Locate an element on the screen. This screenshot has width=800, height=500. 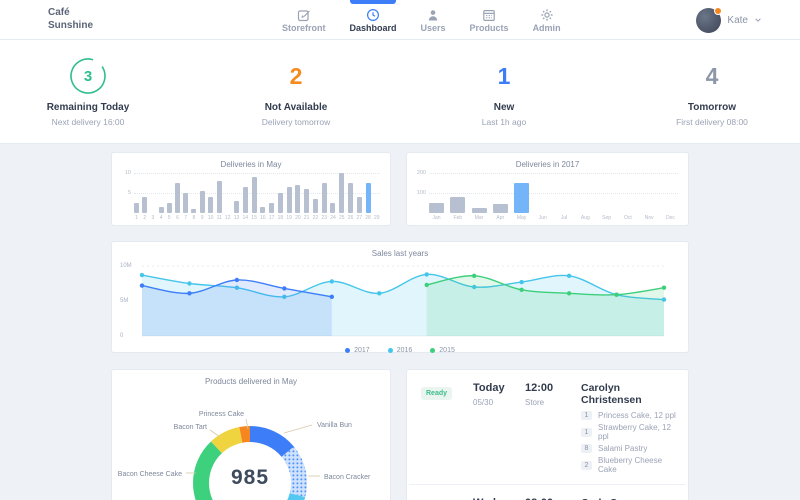
x-tick-label: Jun is located at coordinates (542, 218).